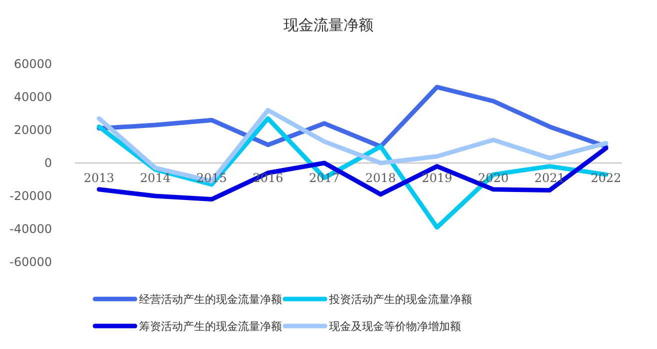  I want to click on legend-label: 筹资活动产生的现金流量净额, so click(210, 326).